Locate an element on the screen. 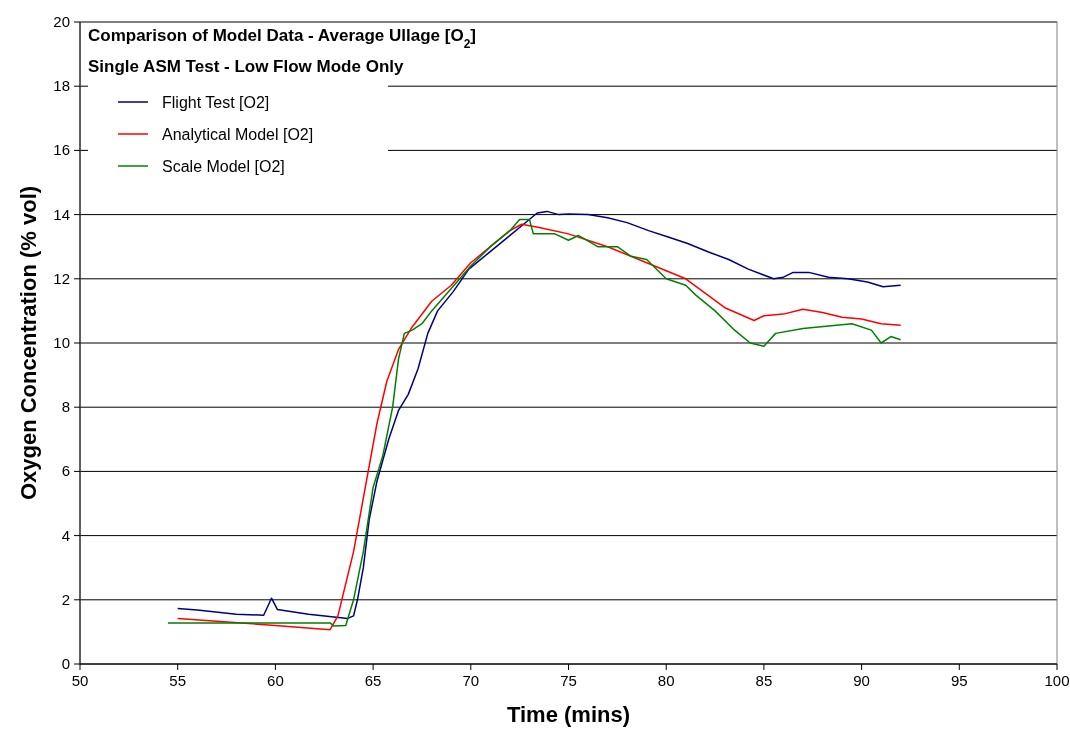 The height and width of the screenshot is (731, 1070). legend-label: Scale Model [O2] is located at coordinates (223, 166).